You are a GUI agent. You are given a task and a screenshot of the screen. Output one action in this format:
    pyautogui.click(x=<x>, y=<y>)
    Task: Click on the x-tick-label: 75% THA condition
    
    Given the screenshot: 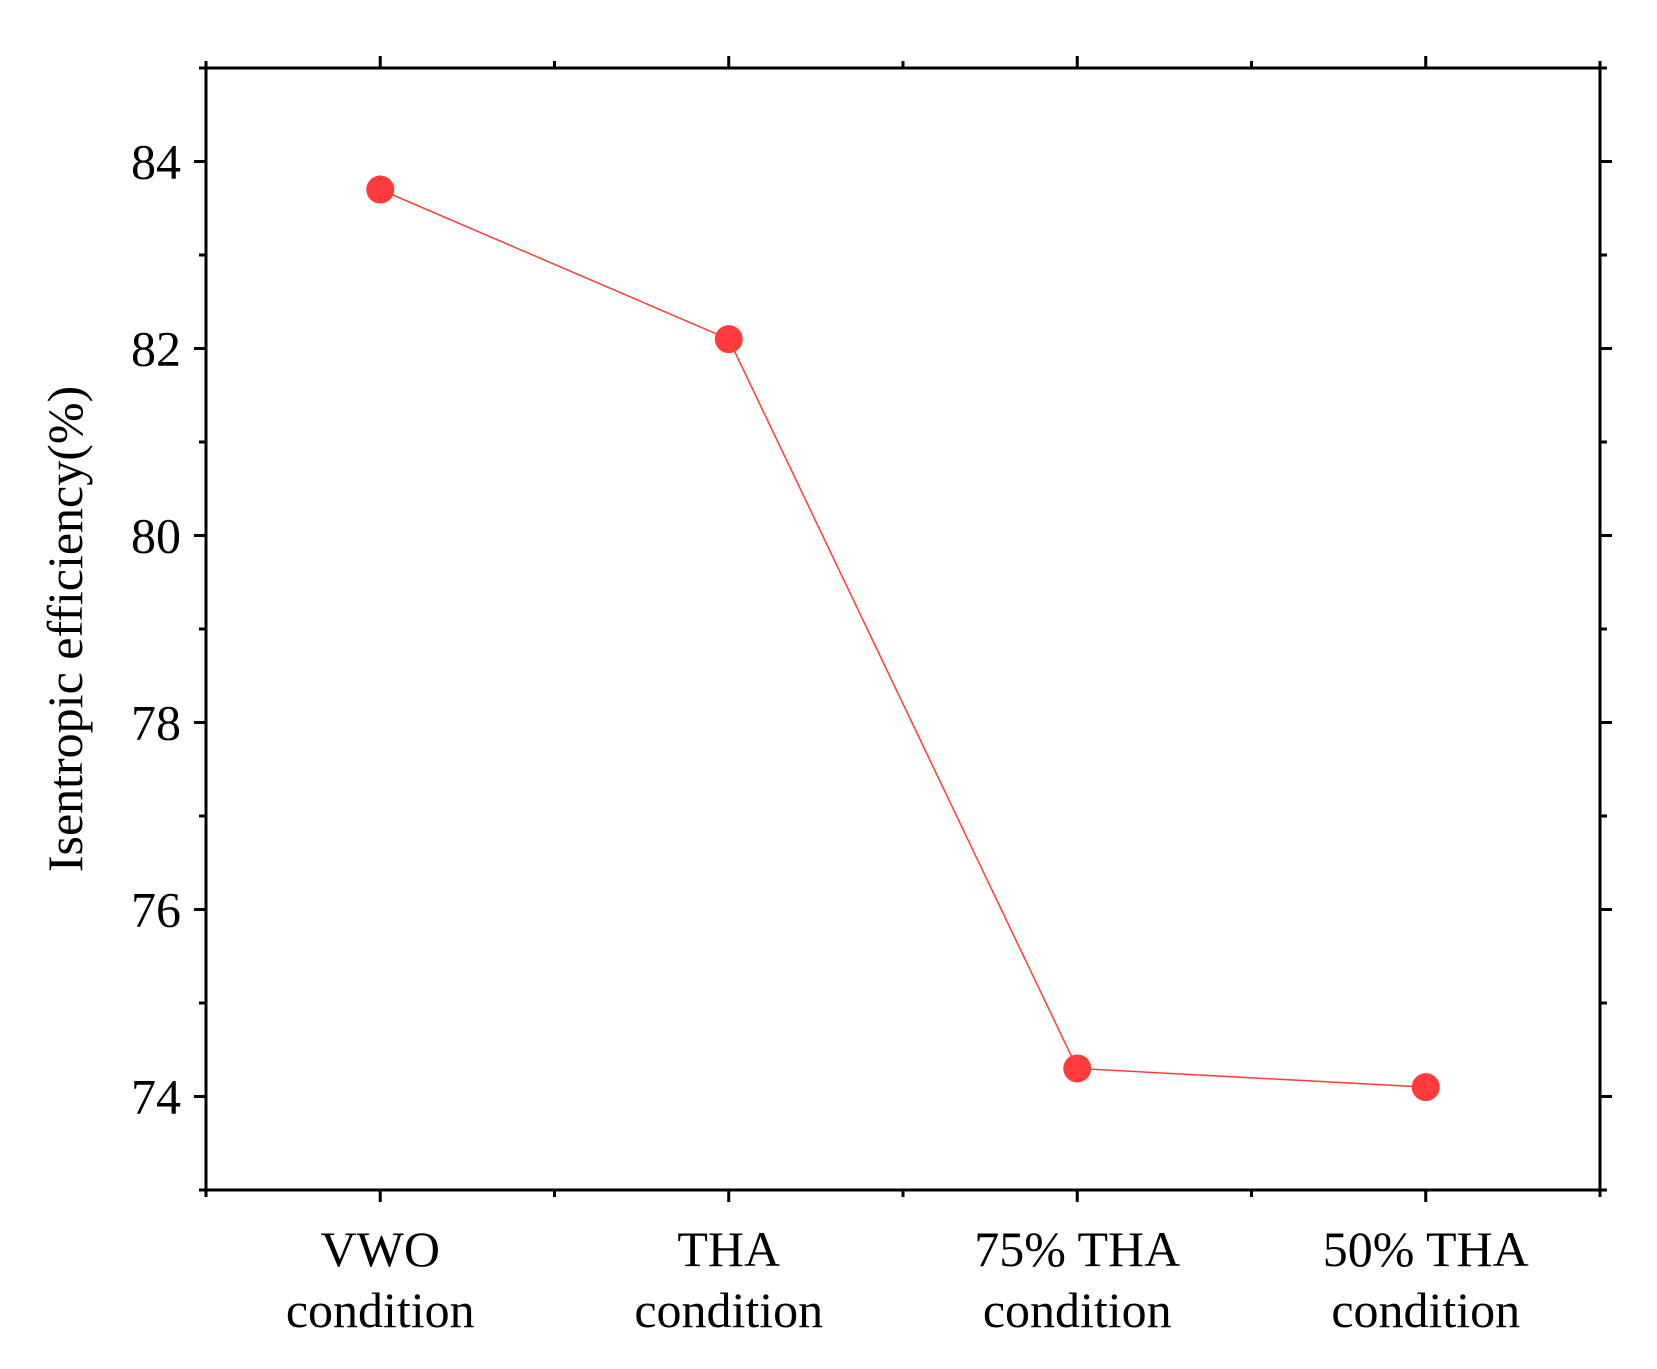 What is the action you would take?
    pyautogui.click(x=1077, y=1279)
    